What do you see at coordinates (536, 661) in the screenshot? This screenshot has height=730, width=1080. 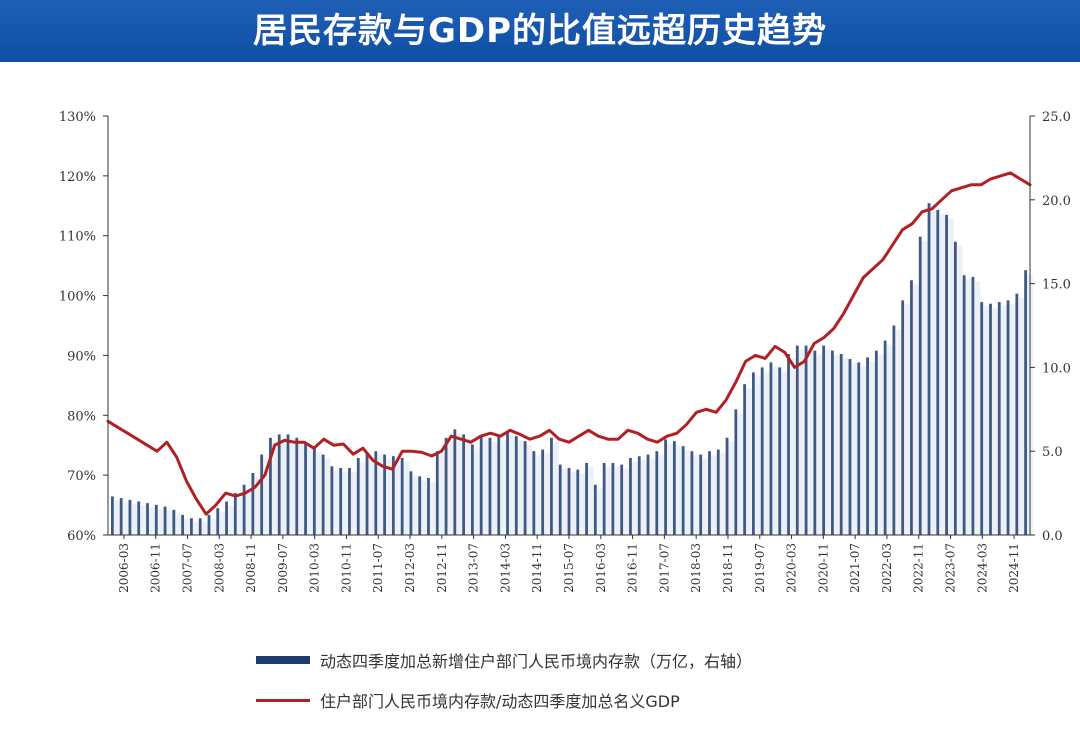 I see `legend-bar-label: 动态四季度加总新增住户部门人民币境内存款（万亿，右轴）` at bounding box center [536, 661].